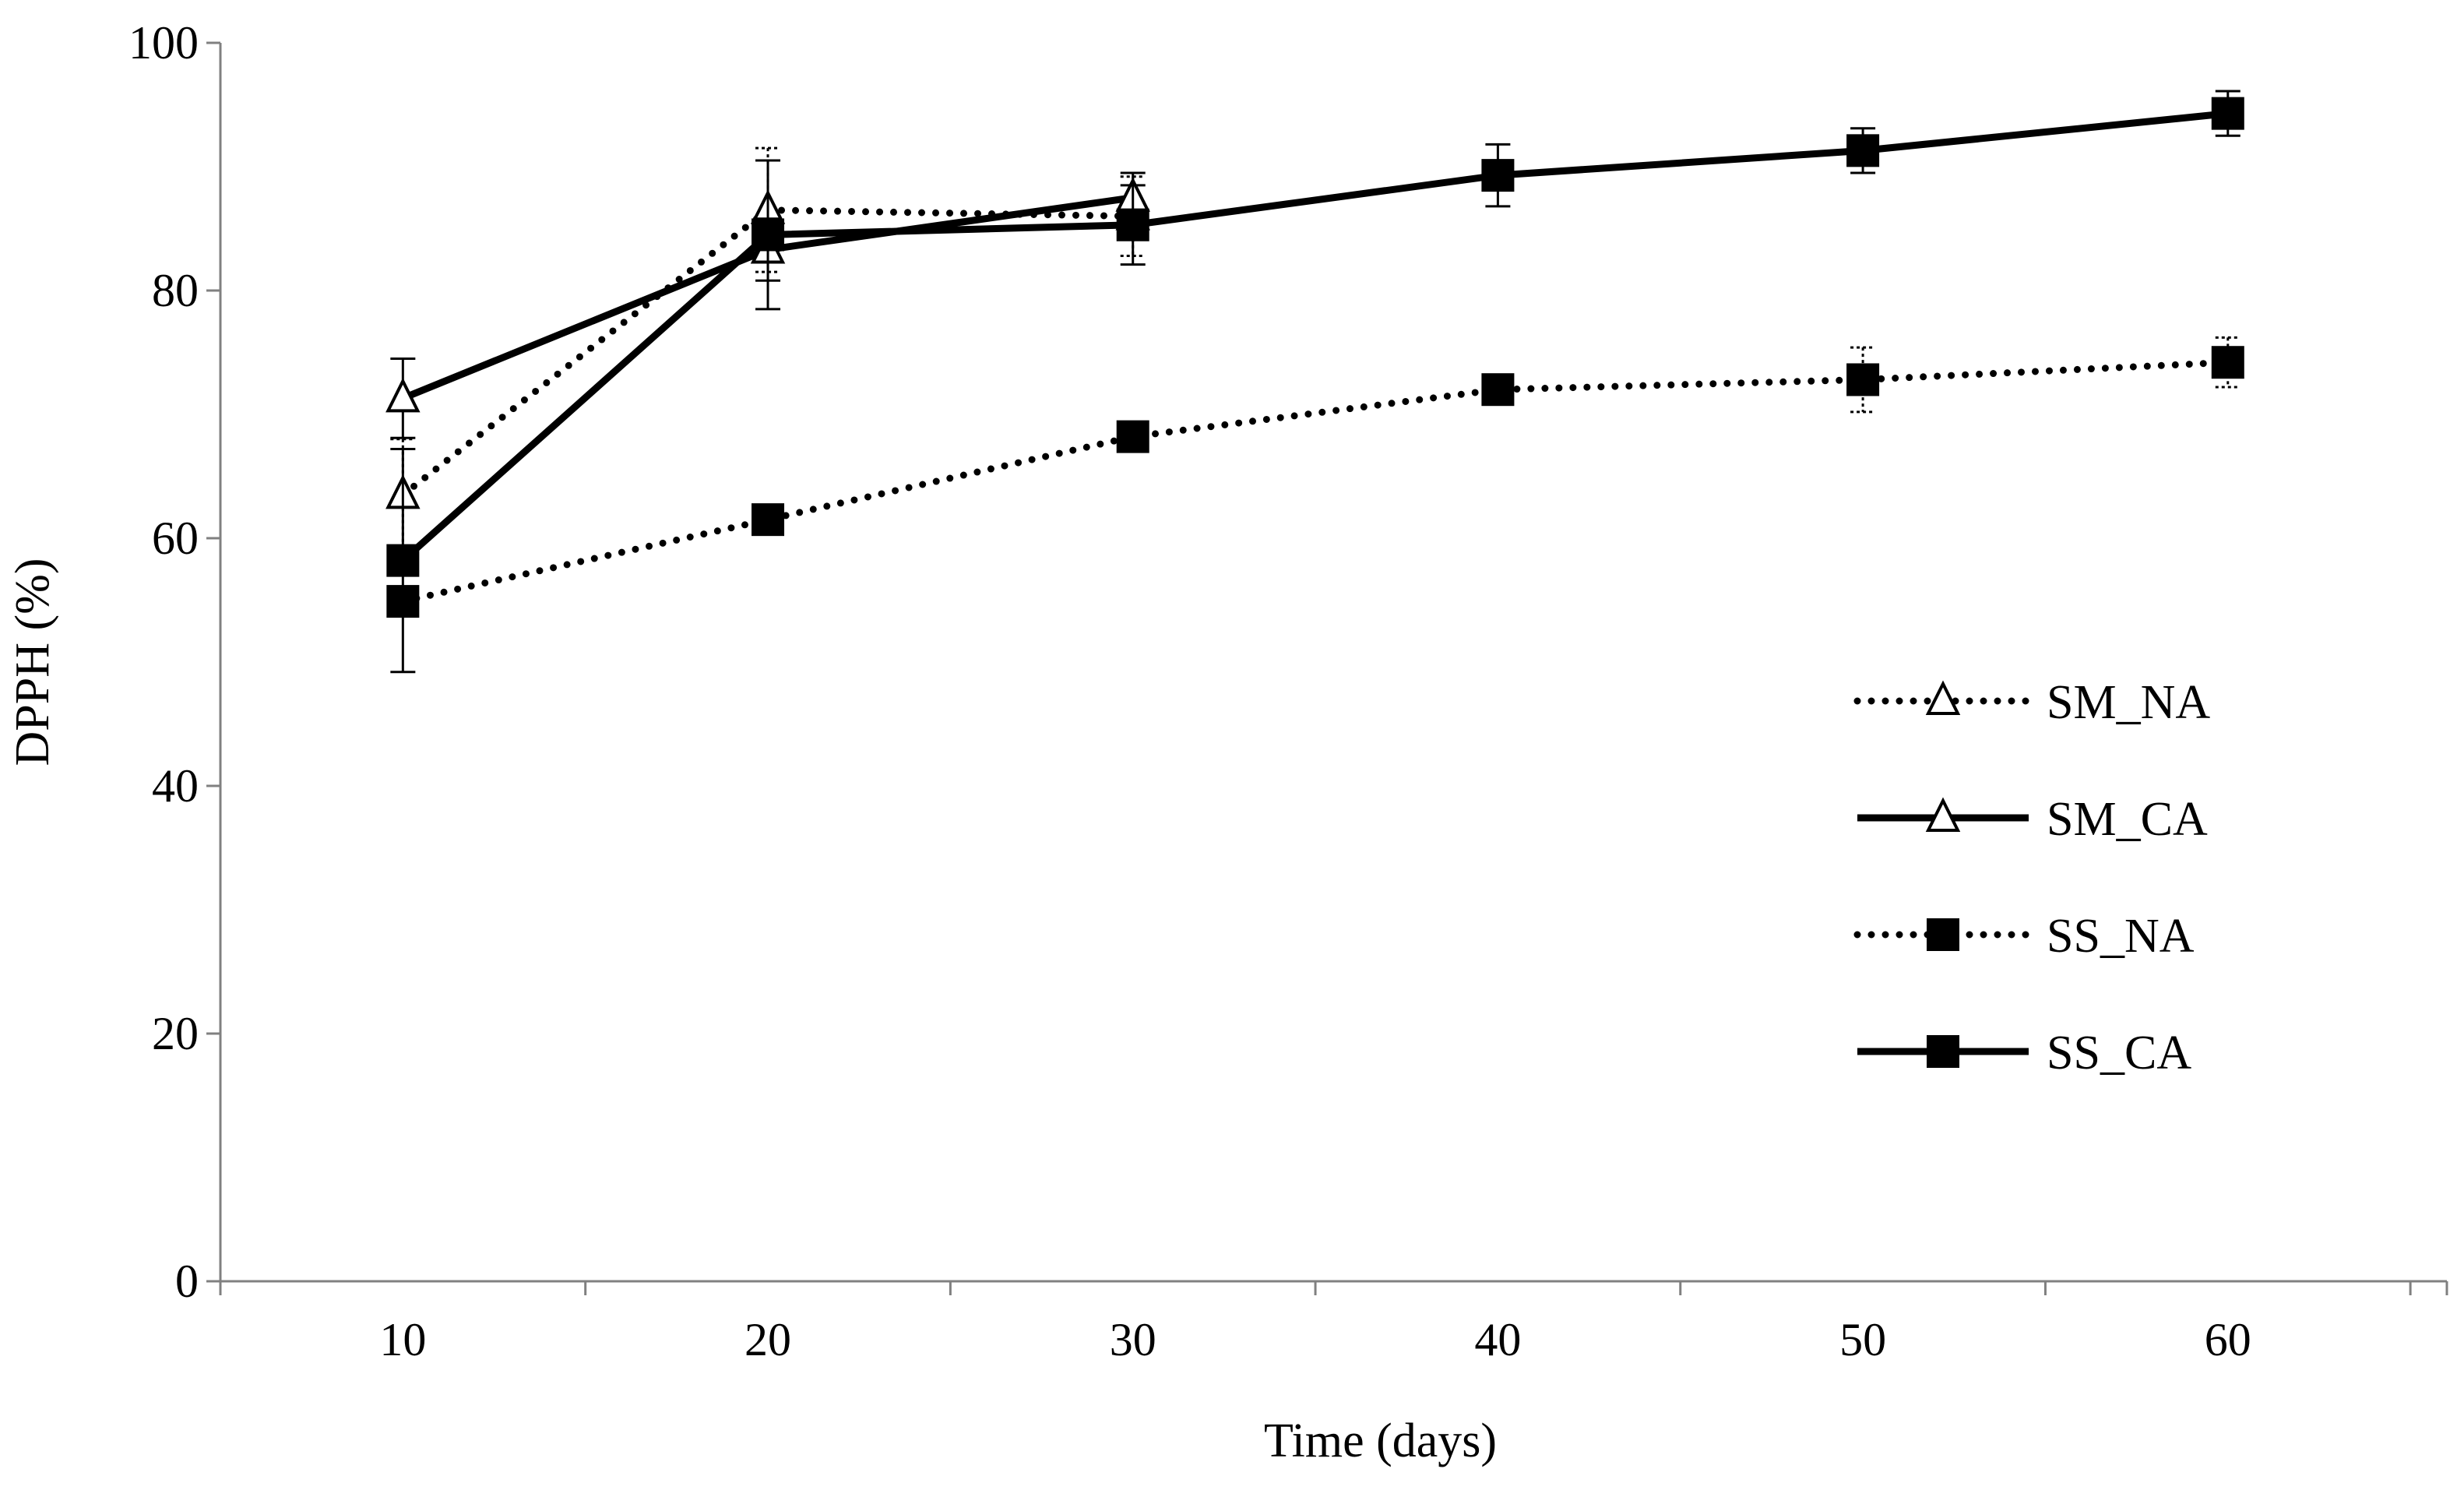  Describe the element at coordinates (2031, 702) in the screenshot. I see `legend-item-sm-na: SM_NA` at that location.